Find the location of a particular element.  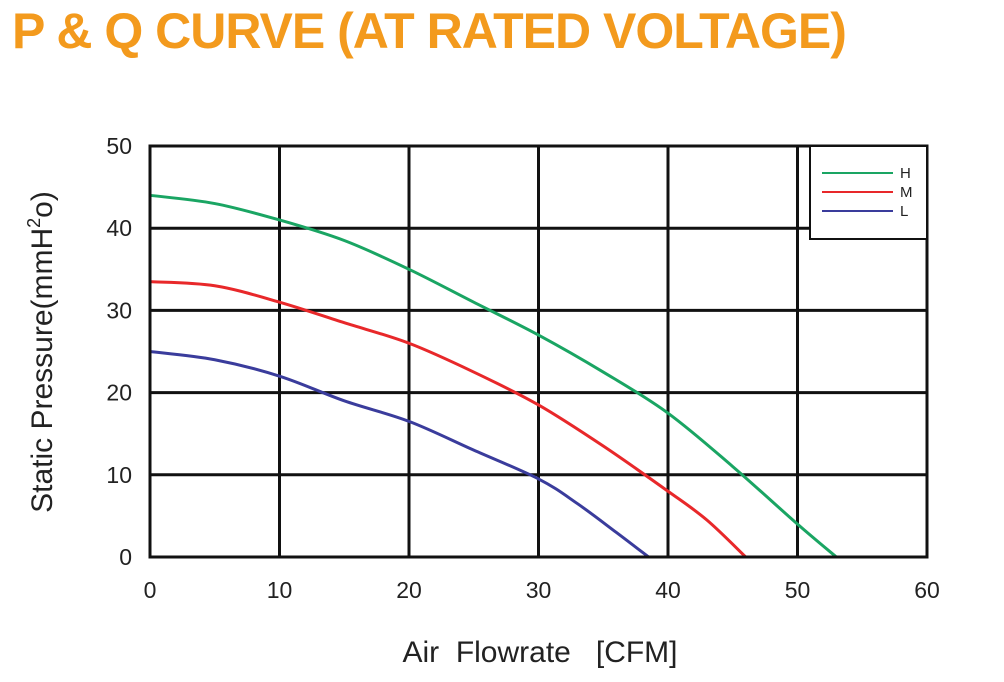

x-tick-label: 30 is located at coordinates (539, 590).